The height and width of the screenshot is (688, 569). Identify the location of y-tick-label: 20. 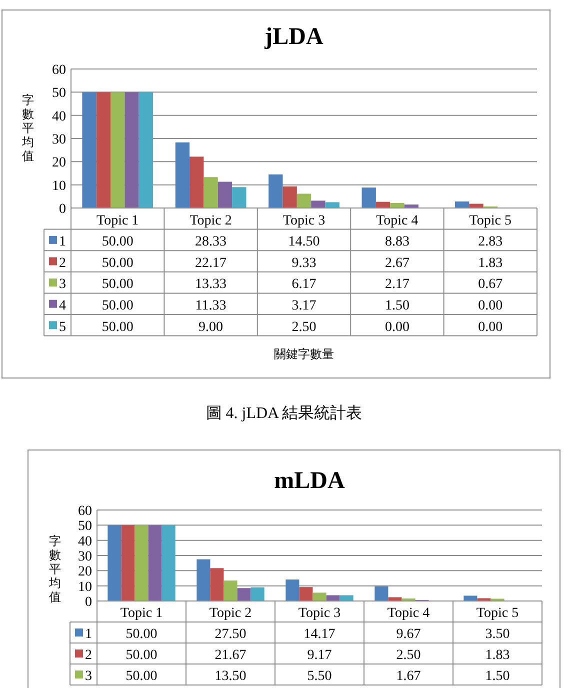
(85, 572).